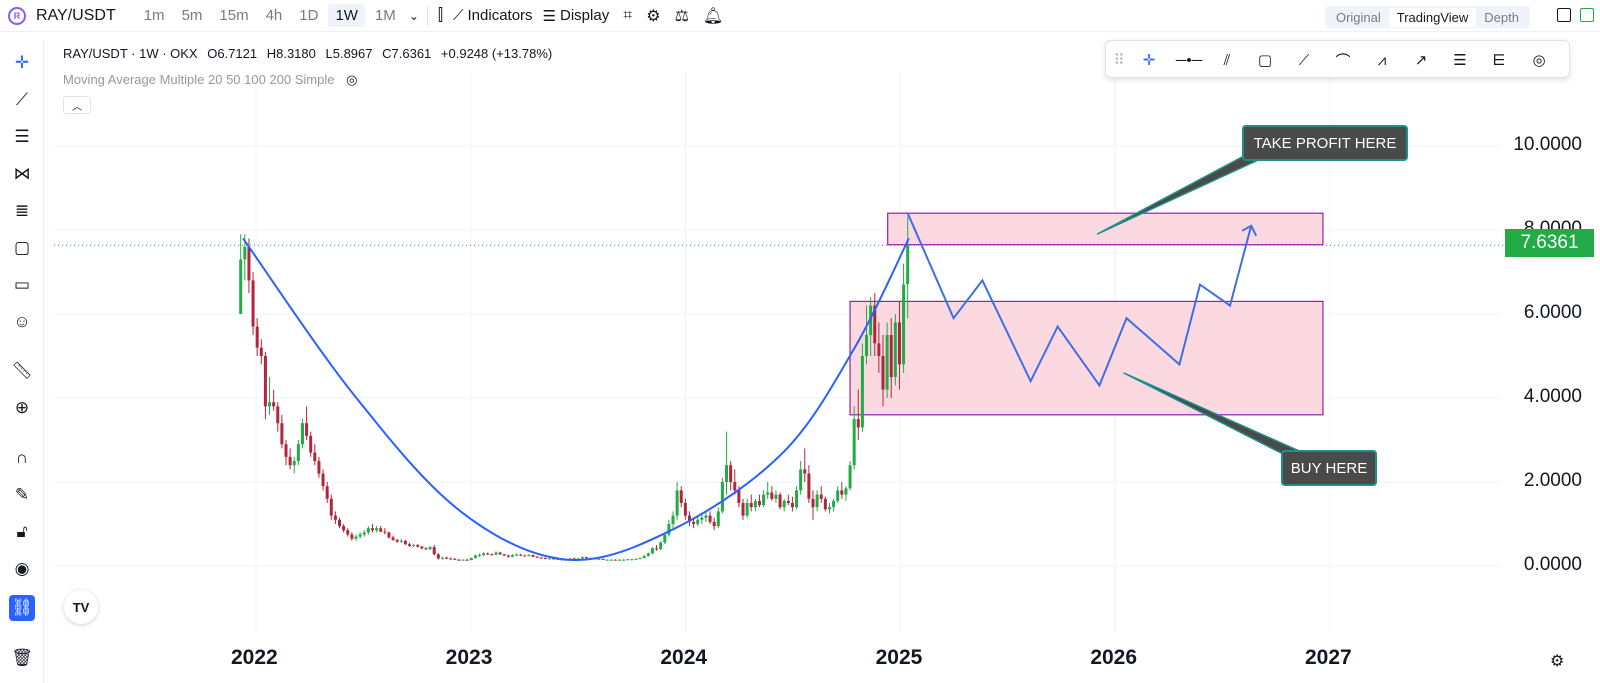 The height and width of the screenshot is (683, 1600). I want to click on lock-drawing-icon: ✎, so click(22, 494).